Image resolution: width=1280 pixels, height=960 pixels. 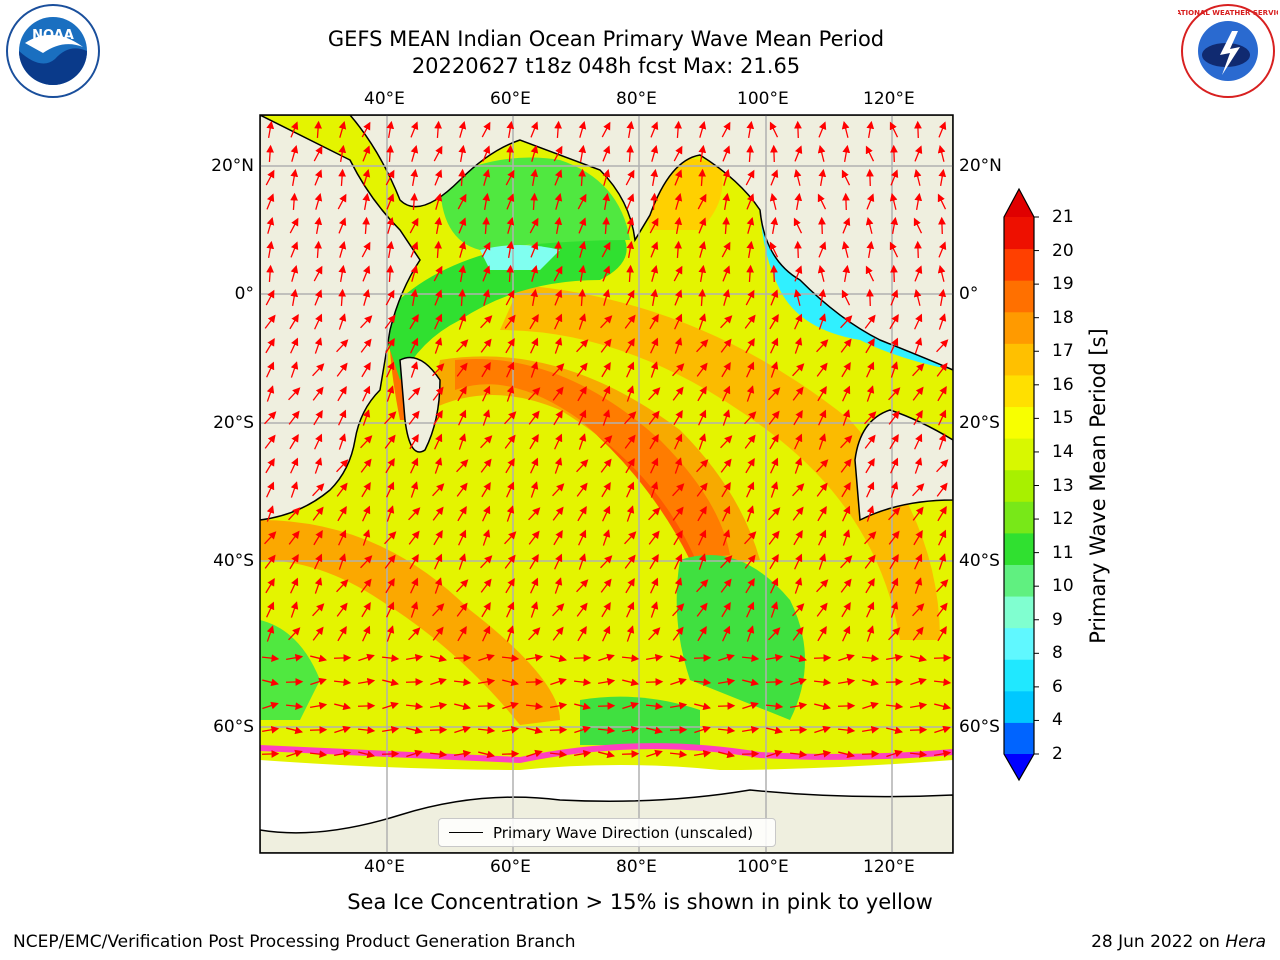 What do you see at coordinates (384, 867) in the screenshot?
I see `lon-label-bottom: 40°E` at bounding box center [384, 867].